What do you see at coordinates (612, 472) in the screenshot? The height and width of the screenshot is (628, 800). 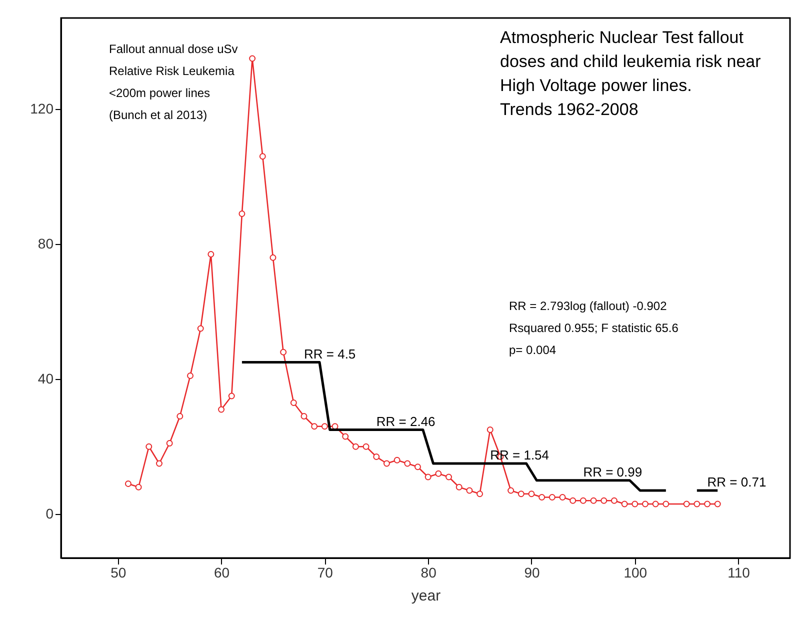 I see `annotation: RR = 0.99` at bounding box center [612, 472].